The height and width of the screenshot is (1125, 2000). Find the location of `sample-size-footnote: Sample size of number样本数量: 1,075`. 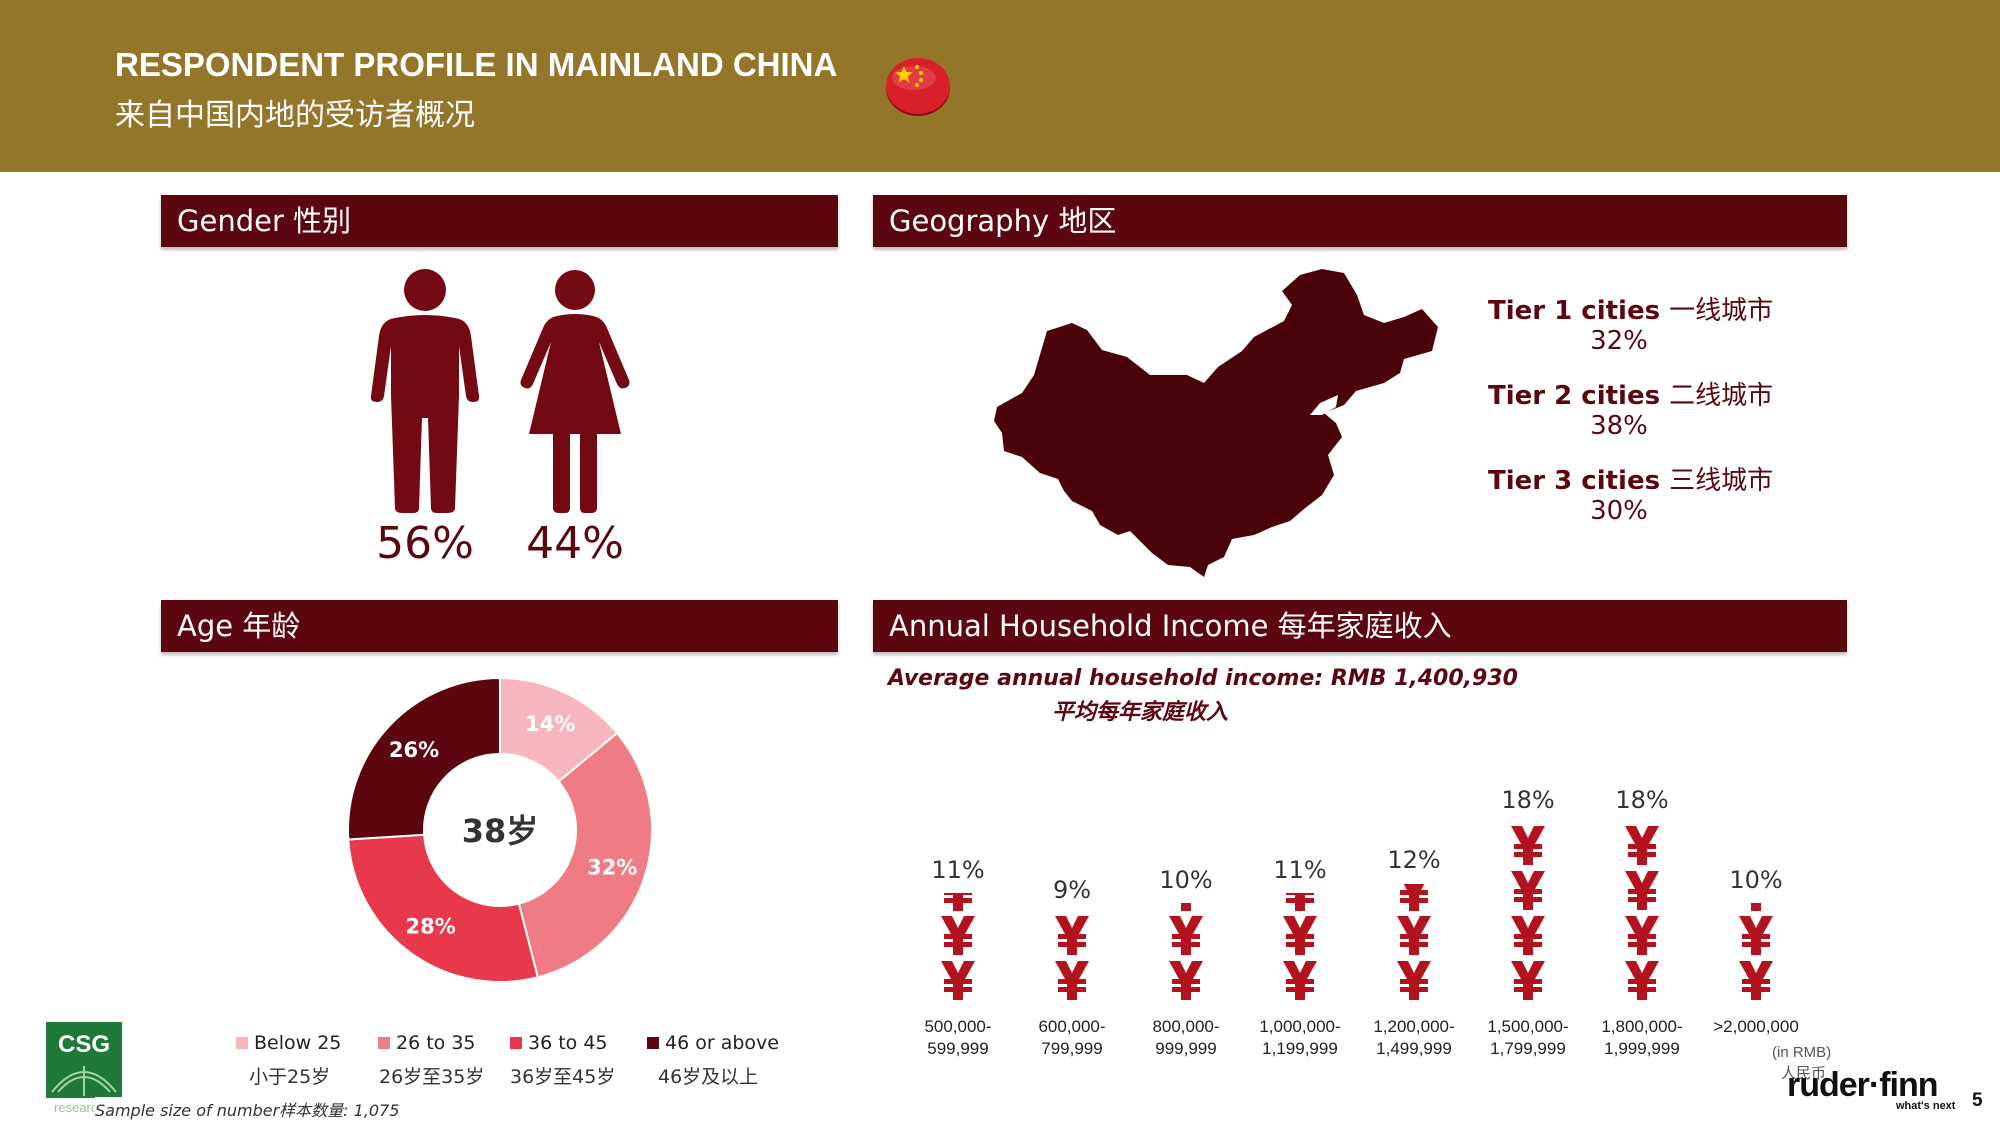

sample-size-footnote: Sample size of number样本数量: 1,075 is located at coordinates (247, 1109).